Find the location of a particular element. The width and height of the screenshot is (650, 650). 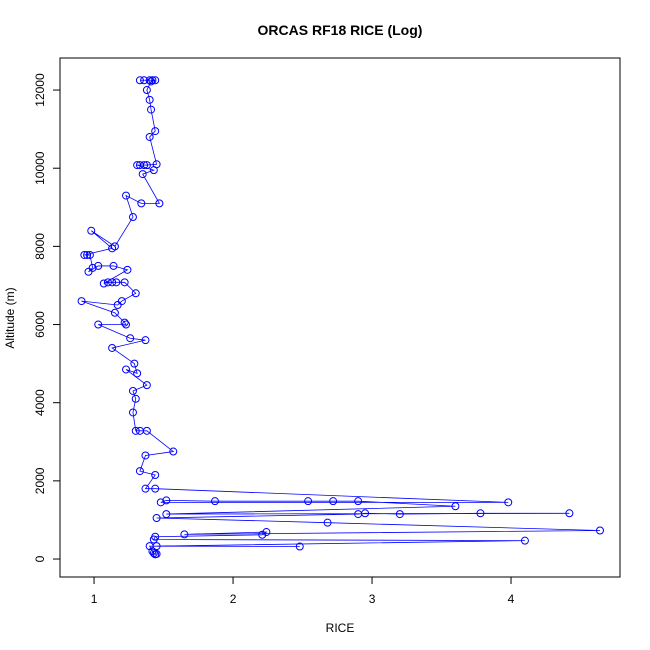

x-axis-label: RICE is located at coordinates (340, 628).